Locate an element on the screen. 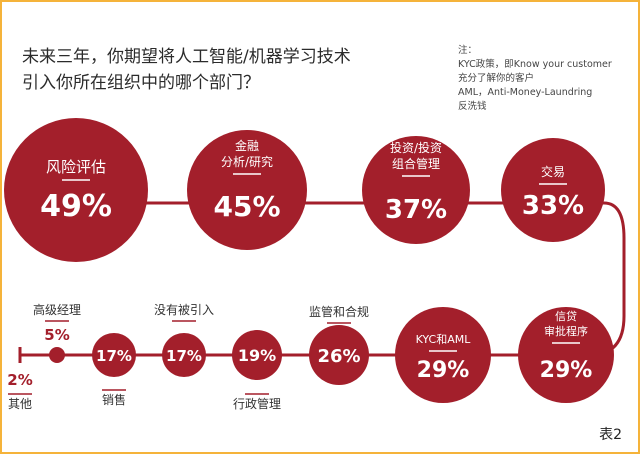  bubble-label: 销售 is located at coordinates (114, 399).